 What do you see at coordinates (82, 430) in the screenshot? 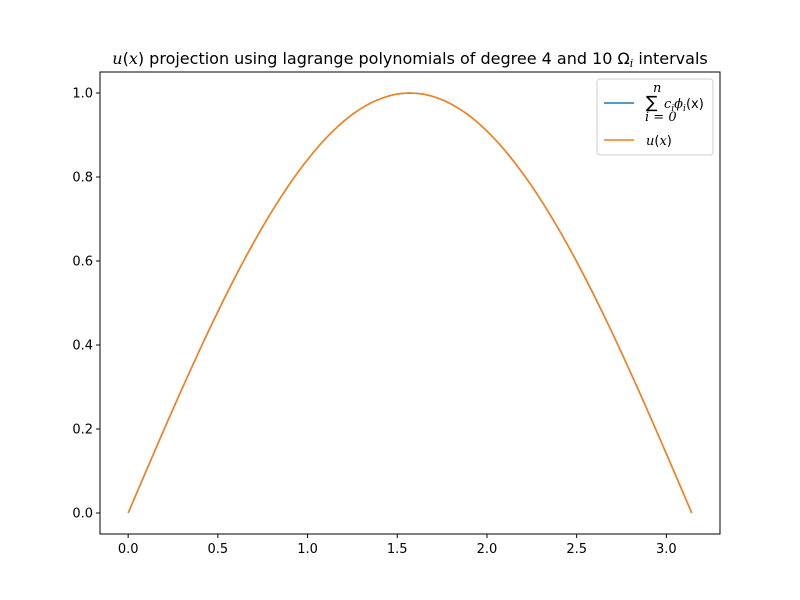
I see `y-tick-label: 0.2` at bounding box center [82, 430].